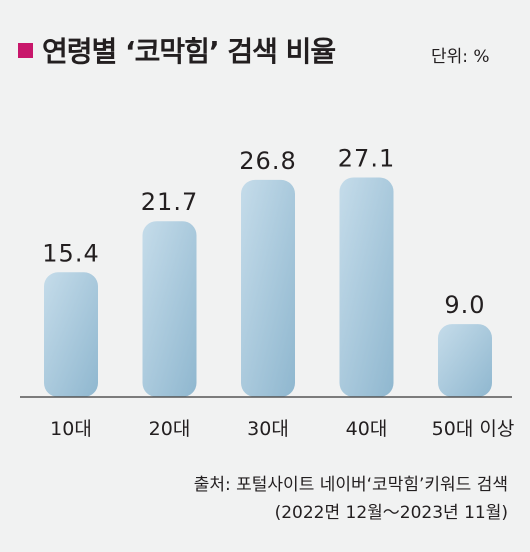 This screenshot has width=530, height=552. I want to click on value-label-50s-plus: 9.0, so click(464, 305).